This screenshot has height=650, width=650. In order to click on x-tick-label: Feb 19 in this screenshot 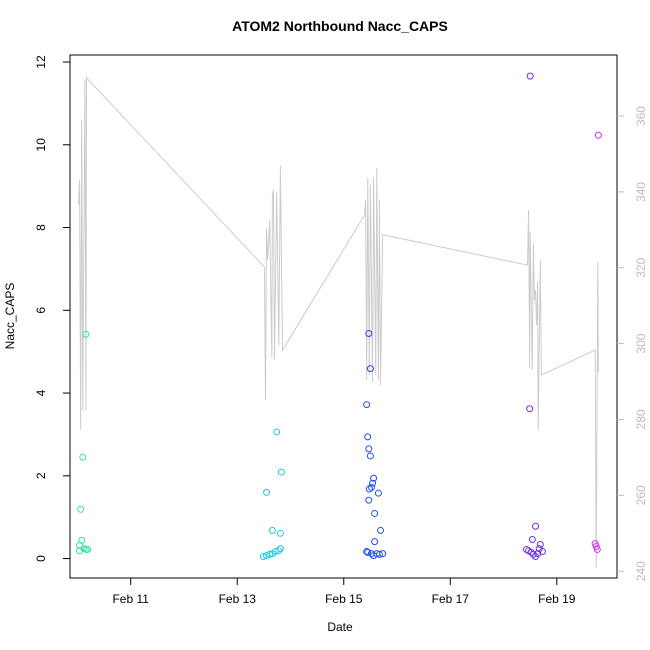, I will do `click(557, 599)`.